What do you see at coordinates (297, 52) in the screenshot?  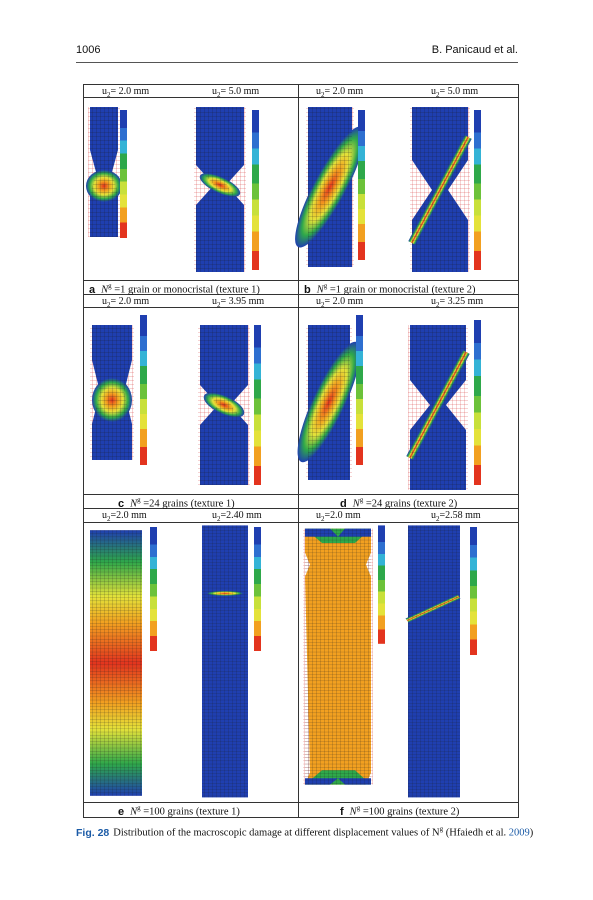 I see `running-header: 1006 B. Panicaud et al.` at bounding box center [297, 52].